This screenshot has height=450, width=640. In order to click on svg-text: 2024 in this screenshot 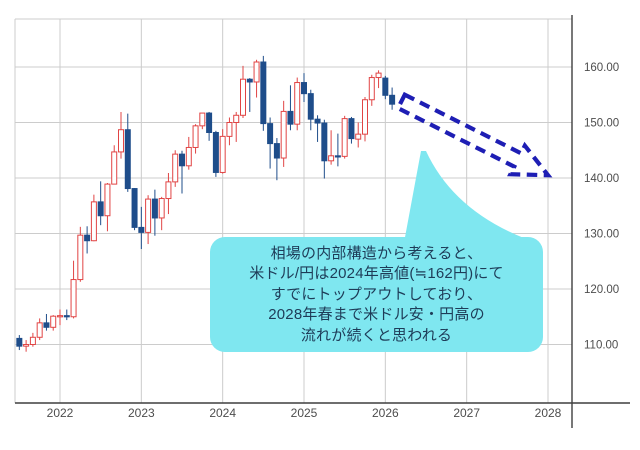, I will do `click(222, 413)`.